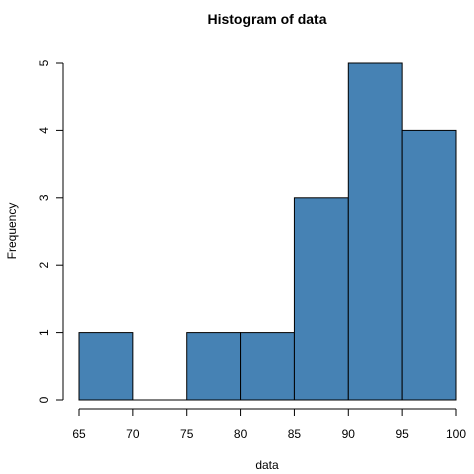 Image resolution: width=474 pixels, height=474 pixels. What do you see at coordinates (295, 434) in the screenshot?
I see `x-tick-label: 85` at bounding box center [295, 434].